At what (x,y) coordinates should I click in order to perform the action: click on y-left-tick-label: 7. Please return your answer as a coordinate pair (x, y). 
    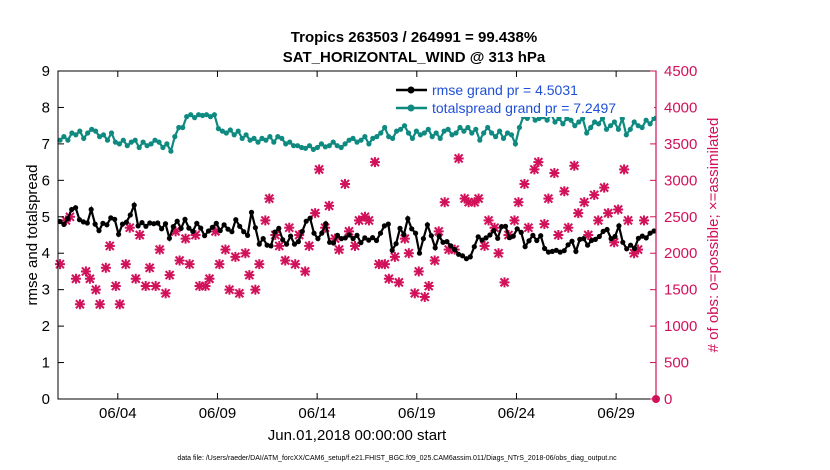
    Looking at the image, I should click on (46, 144).